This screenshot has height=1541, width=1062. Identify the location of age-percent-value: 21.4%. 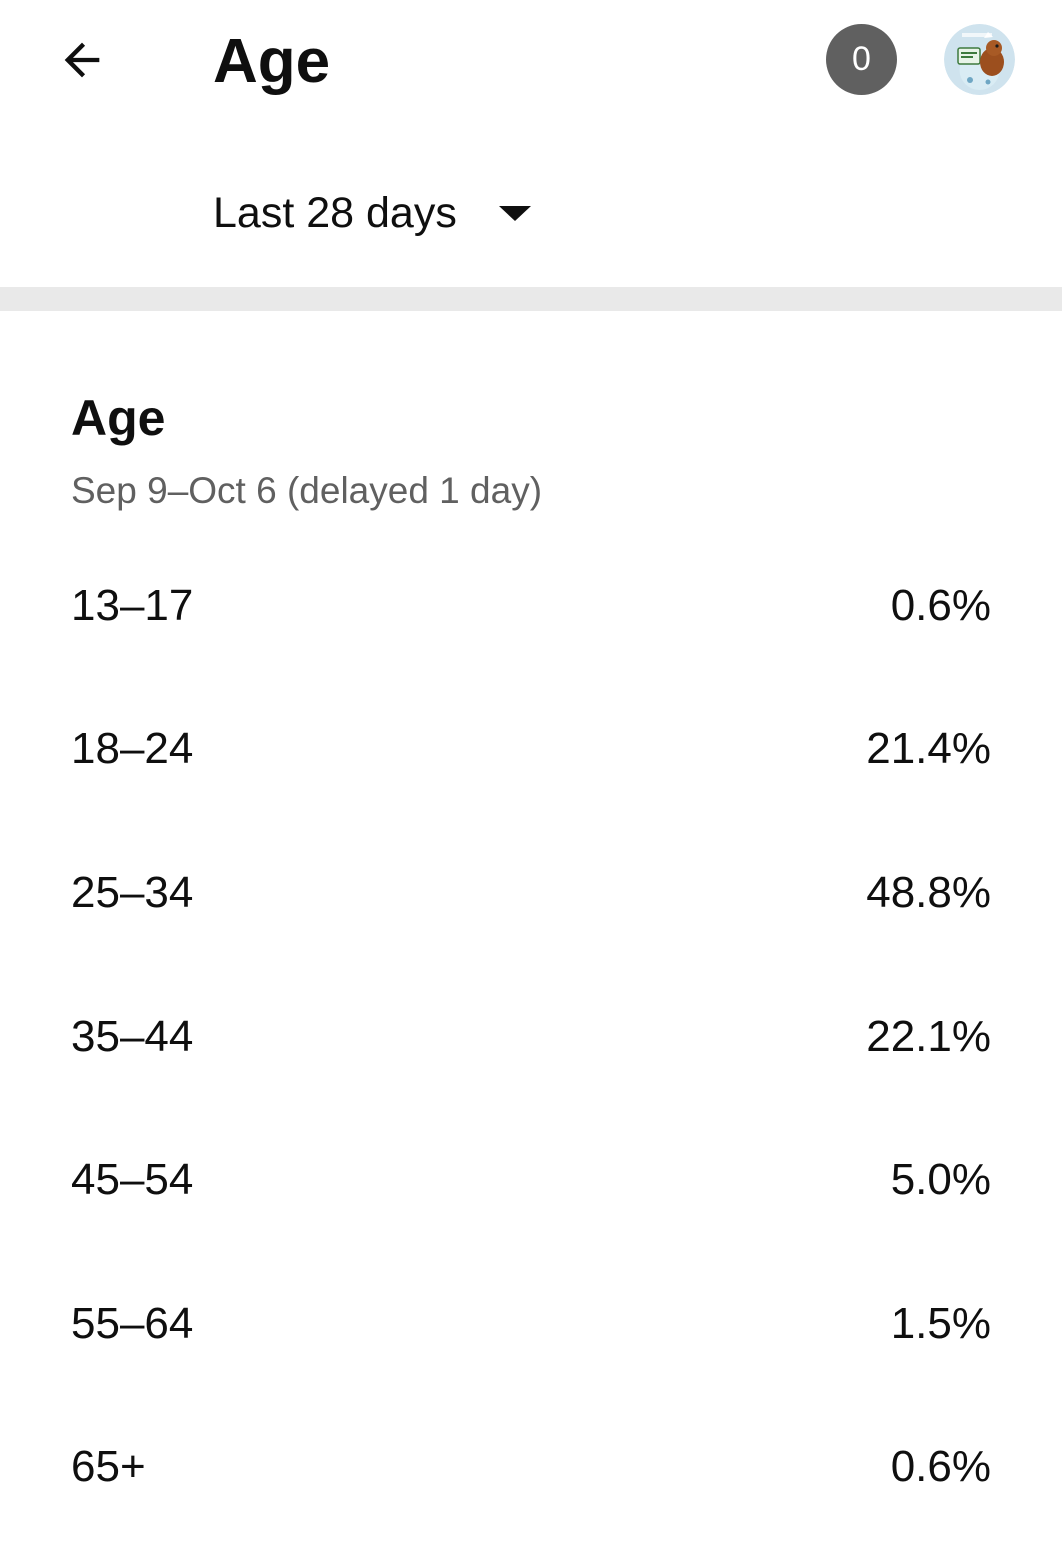
(928, 749).